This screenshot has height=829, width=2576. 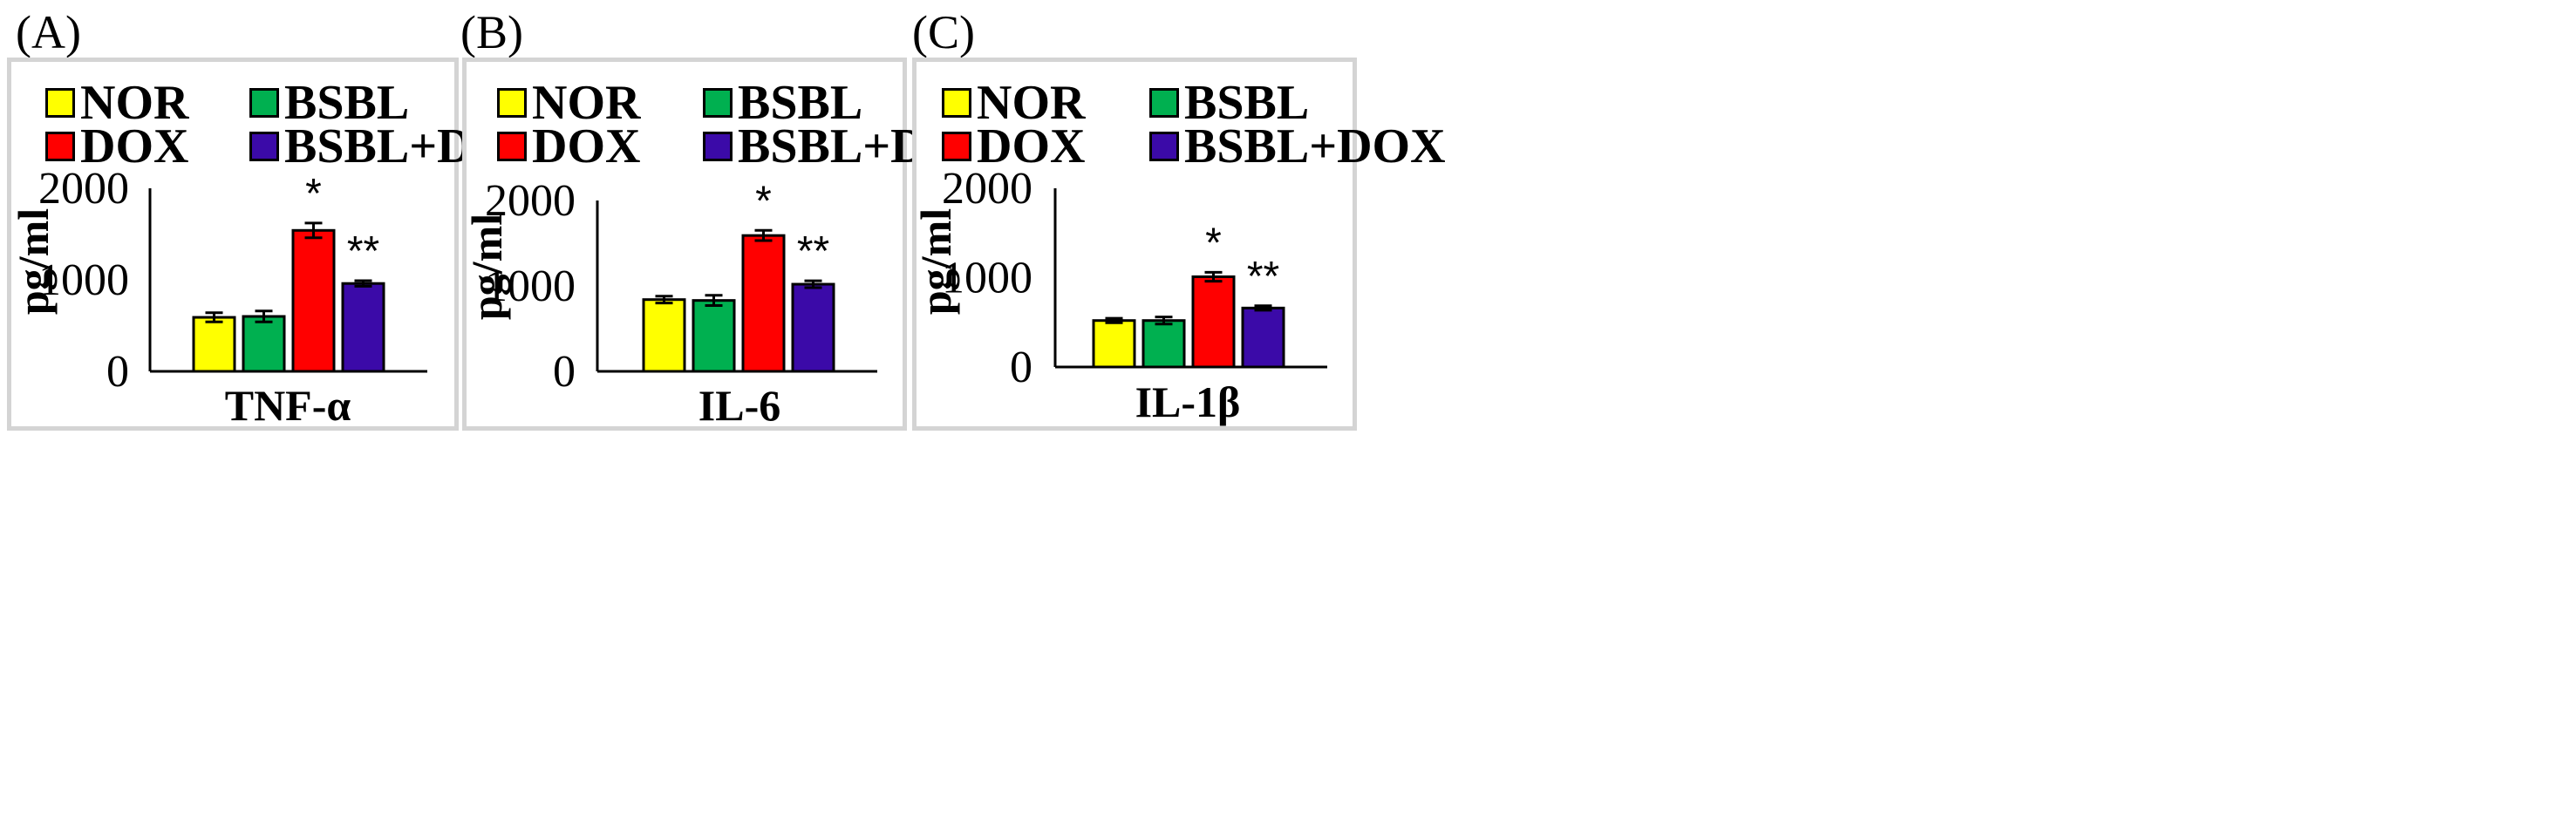 I want to click on x-axis-label: IL-6, so click(x=740, y=405).